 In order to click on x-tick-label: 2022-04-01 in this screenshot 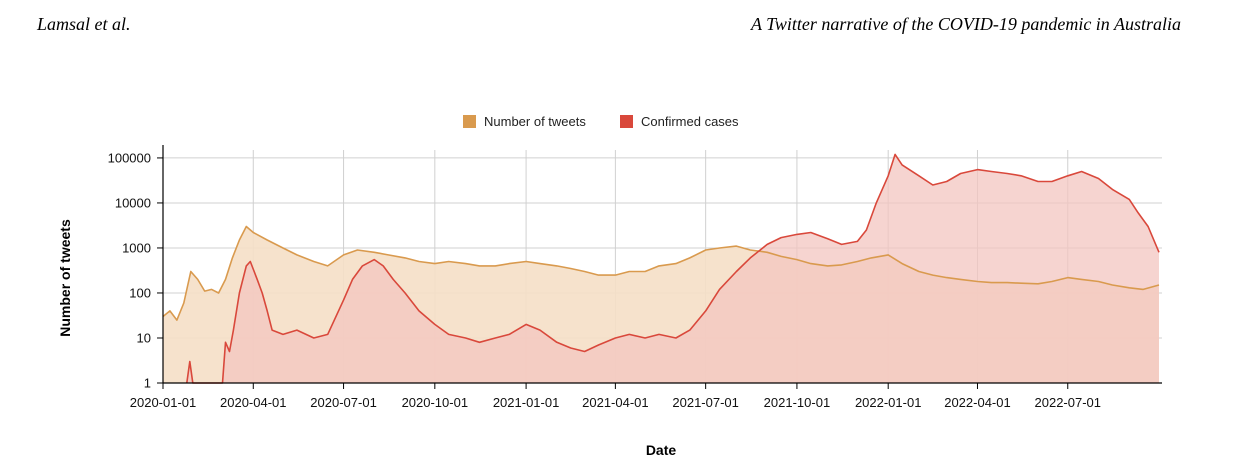, I will do `click(977, 402)`.